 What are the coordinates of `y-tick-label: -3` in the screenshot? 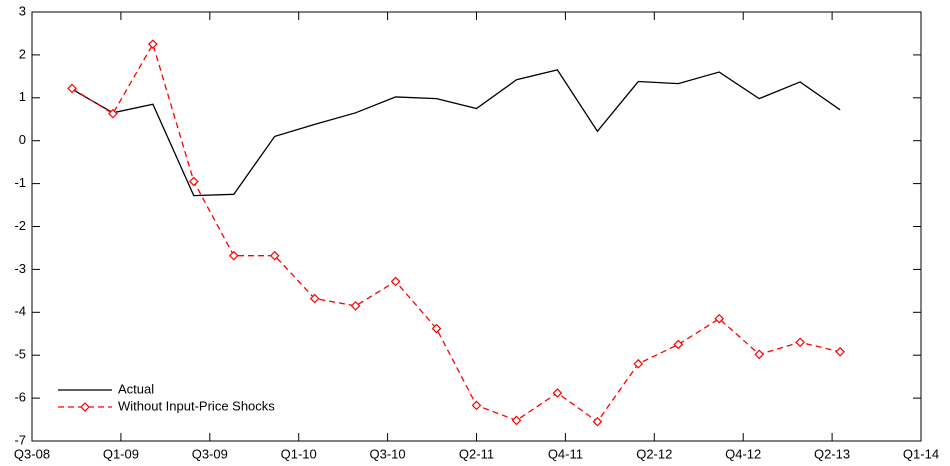 It's located at (20, 268).